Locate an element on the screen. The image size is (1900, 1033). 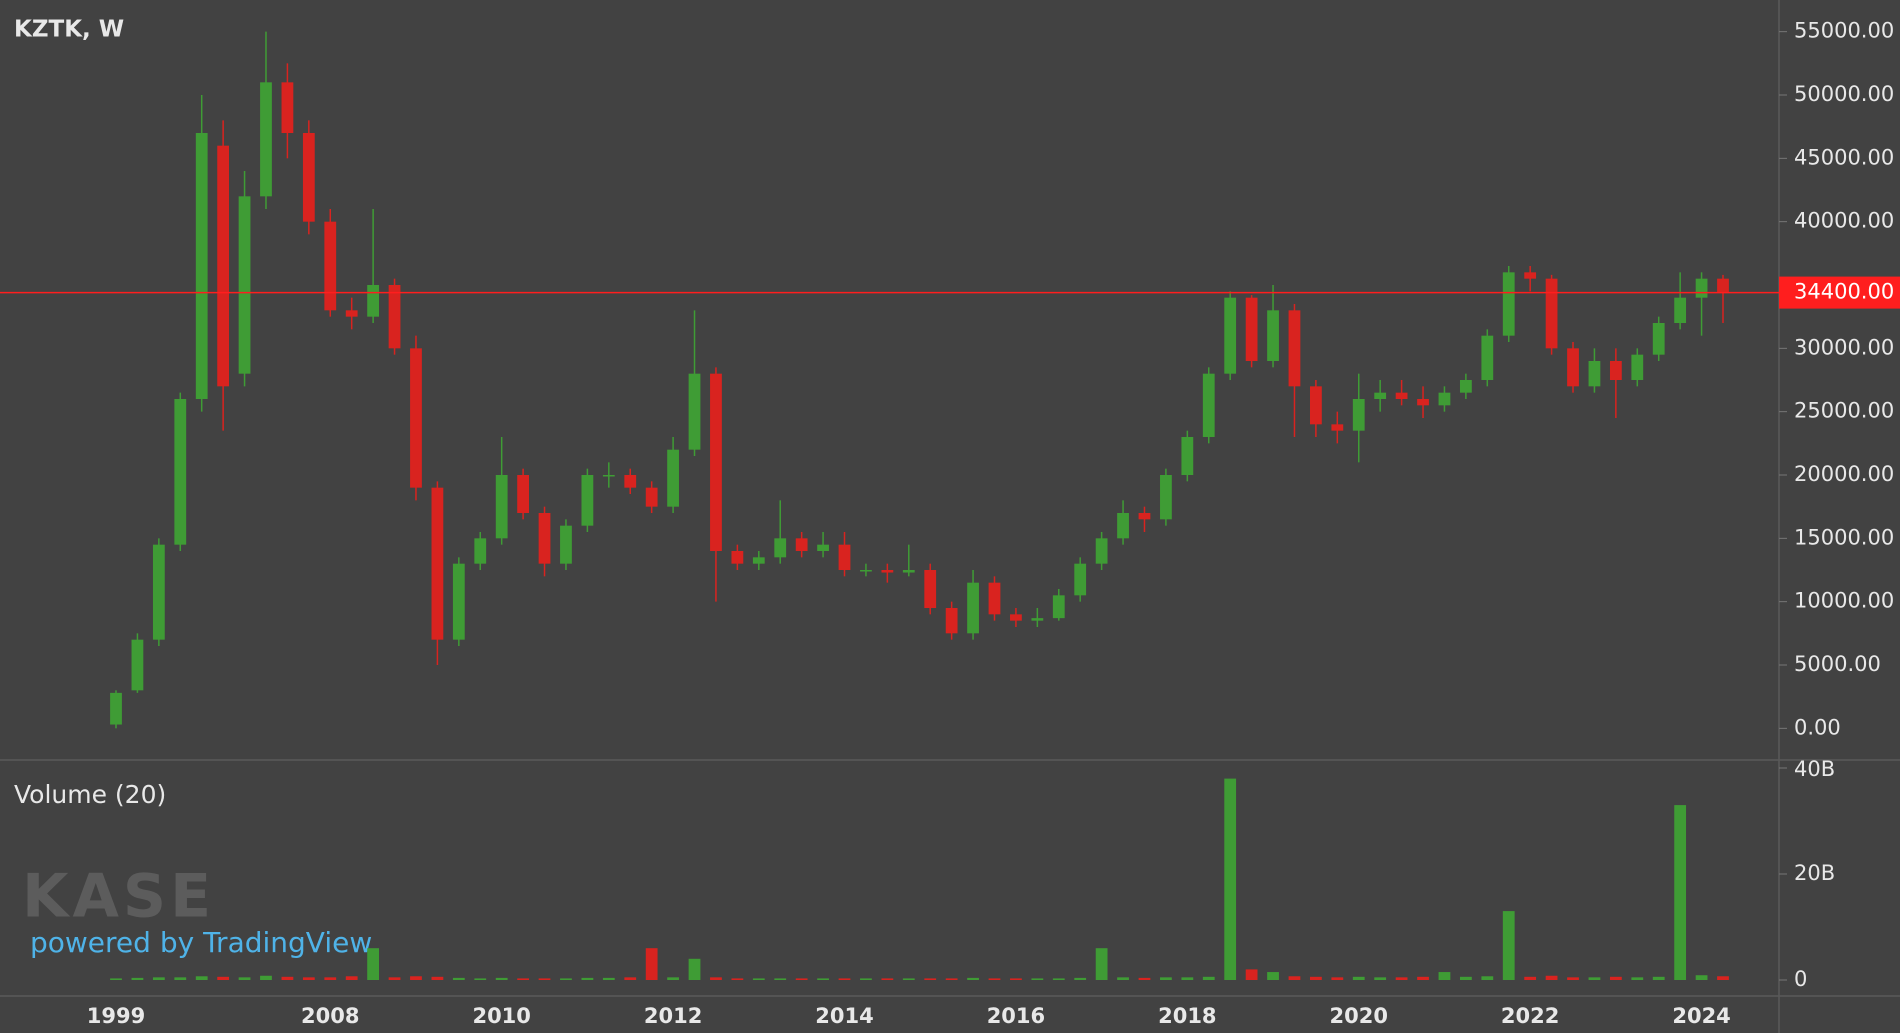
x-tick-label: 2010 is located at coordinates (501, 1016).